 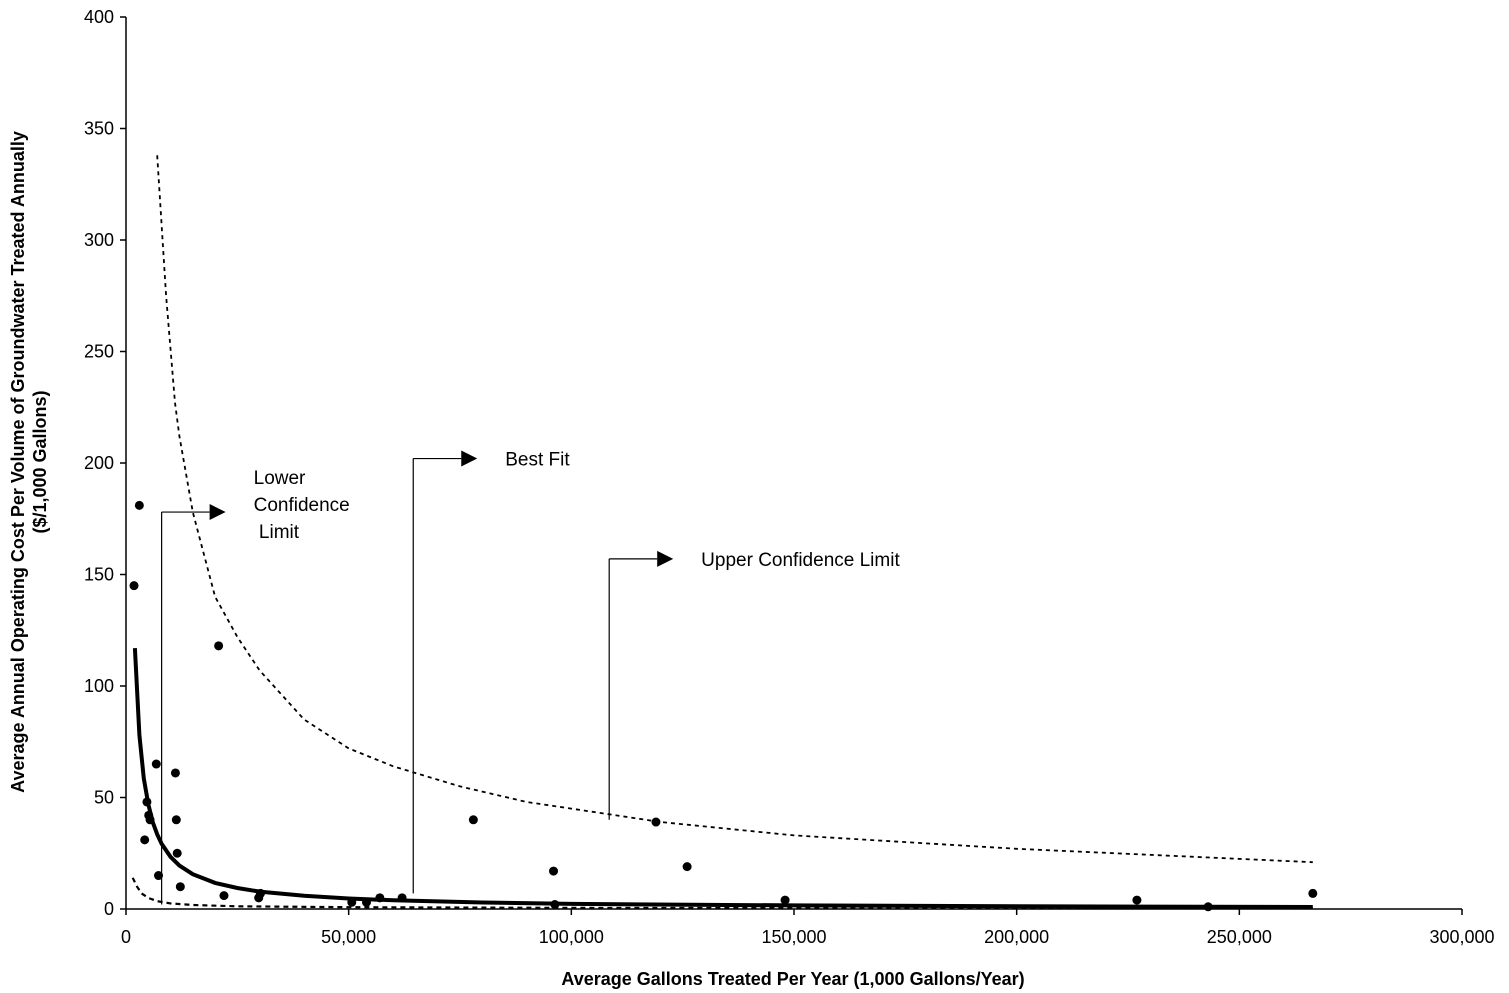 What do you see at coordinates (99, 575) in the screenshot?
I see `y-tick-label: 150` at bounding box center [99, 575].